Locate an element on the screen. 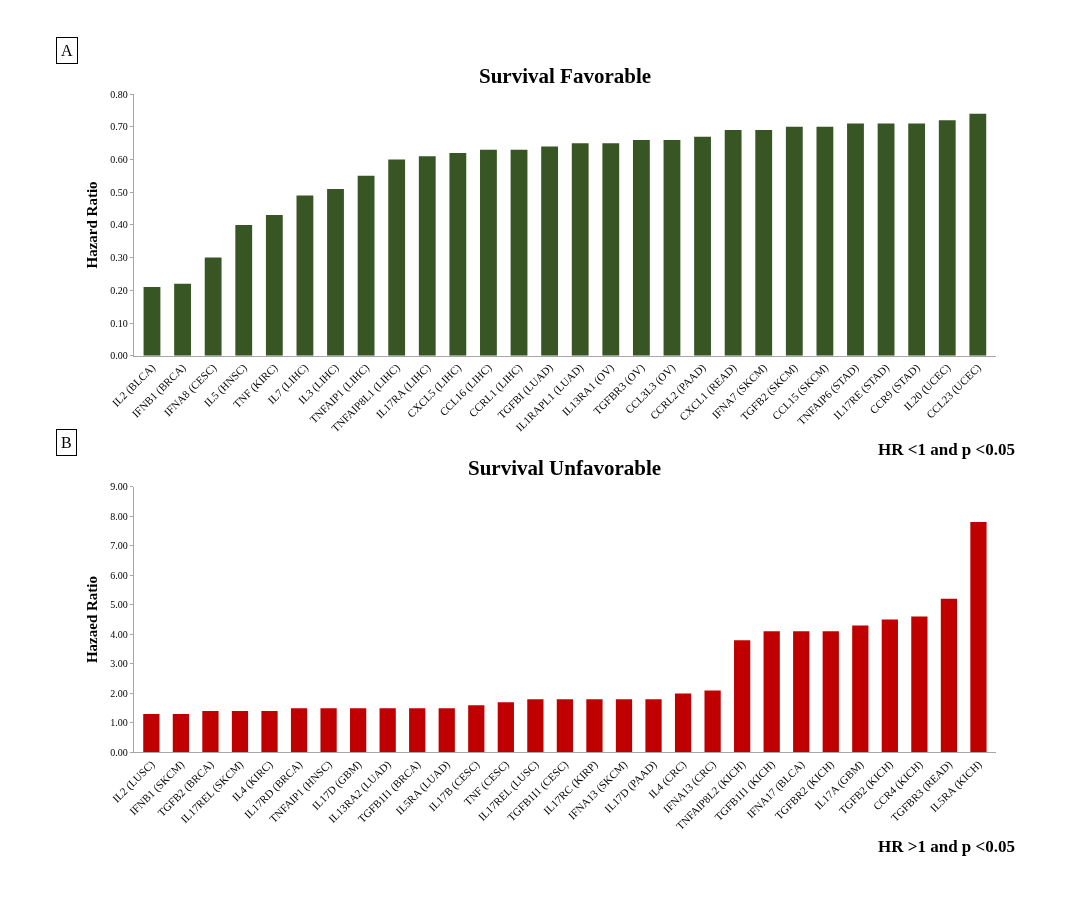  y-tick-label: 9.00 is located at coordinates (119, 487).